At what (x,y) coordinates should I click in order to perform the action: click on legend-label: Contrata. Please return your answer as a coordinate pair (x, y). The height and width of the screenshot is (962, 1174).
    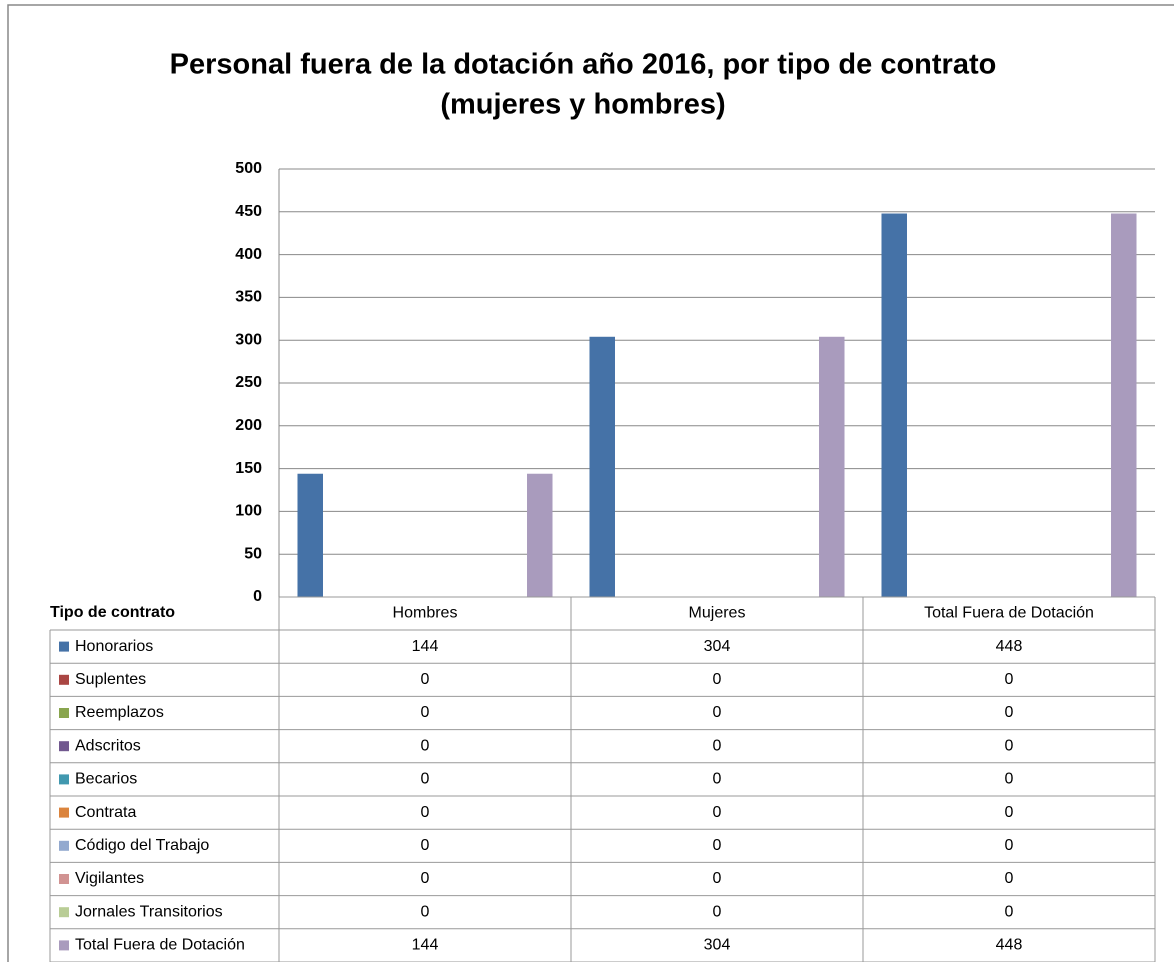
    Looking at the image, I should click on (105, 812).